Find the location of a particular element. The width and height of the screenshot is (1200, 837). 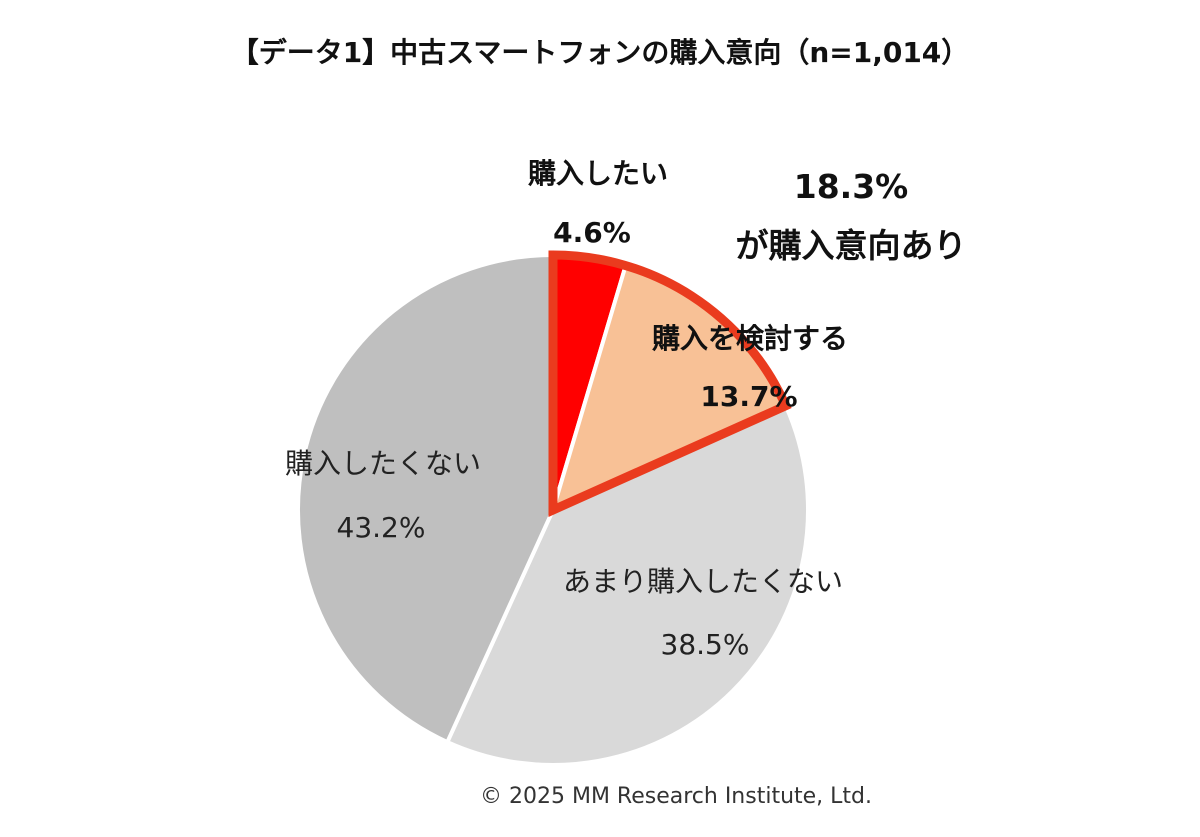

pie-slice-not-want is located at coordinates (425, 498).